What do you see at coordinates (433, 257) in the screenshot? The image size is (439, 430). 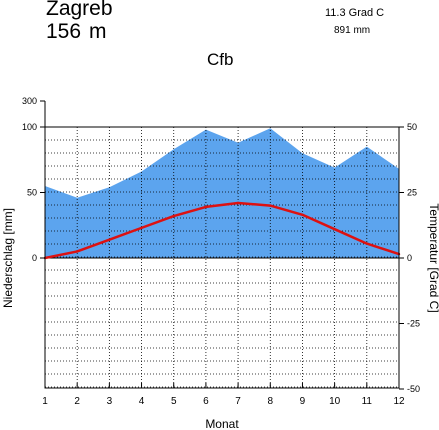 I see `right-axis-label: Temperatur [Grad C]` at bounding box center [433, 257].